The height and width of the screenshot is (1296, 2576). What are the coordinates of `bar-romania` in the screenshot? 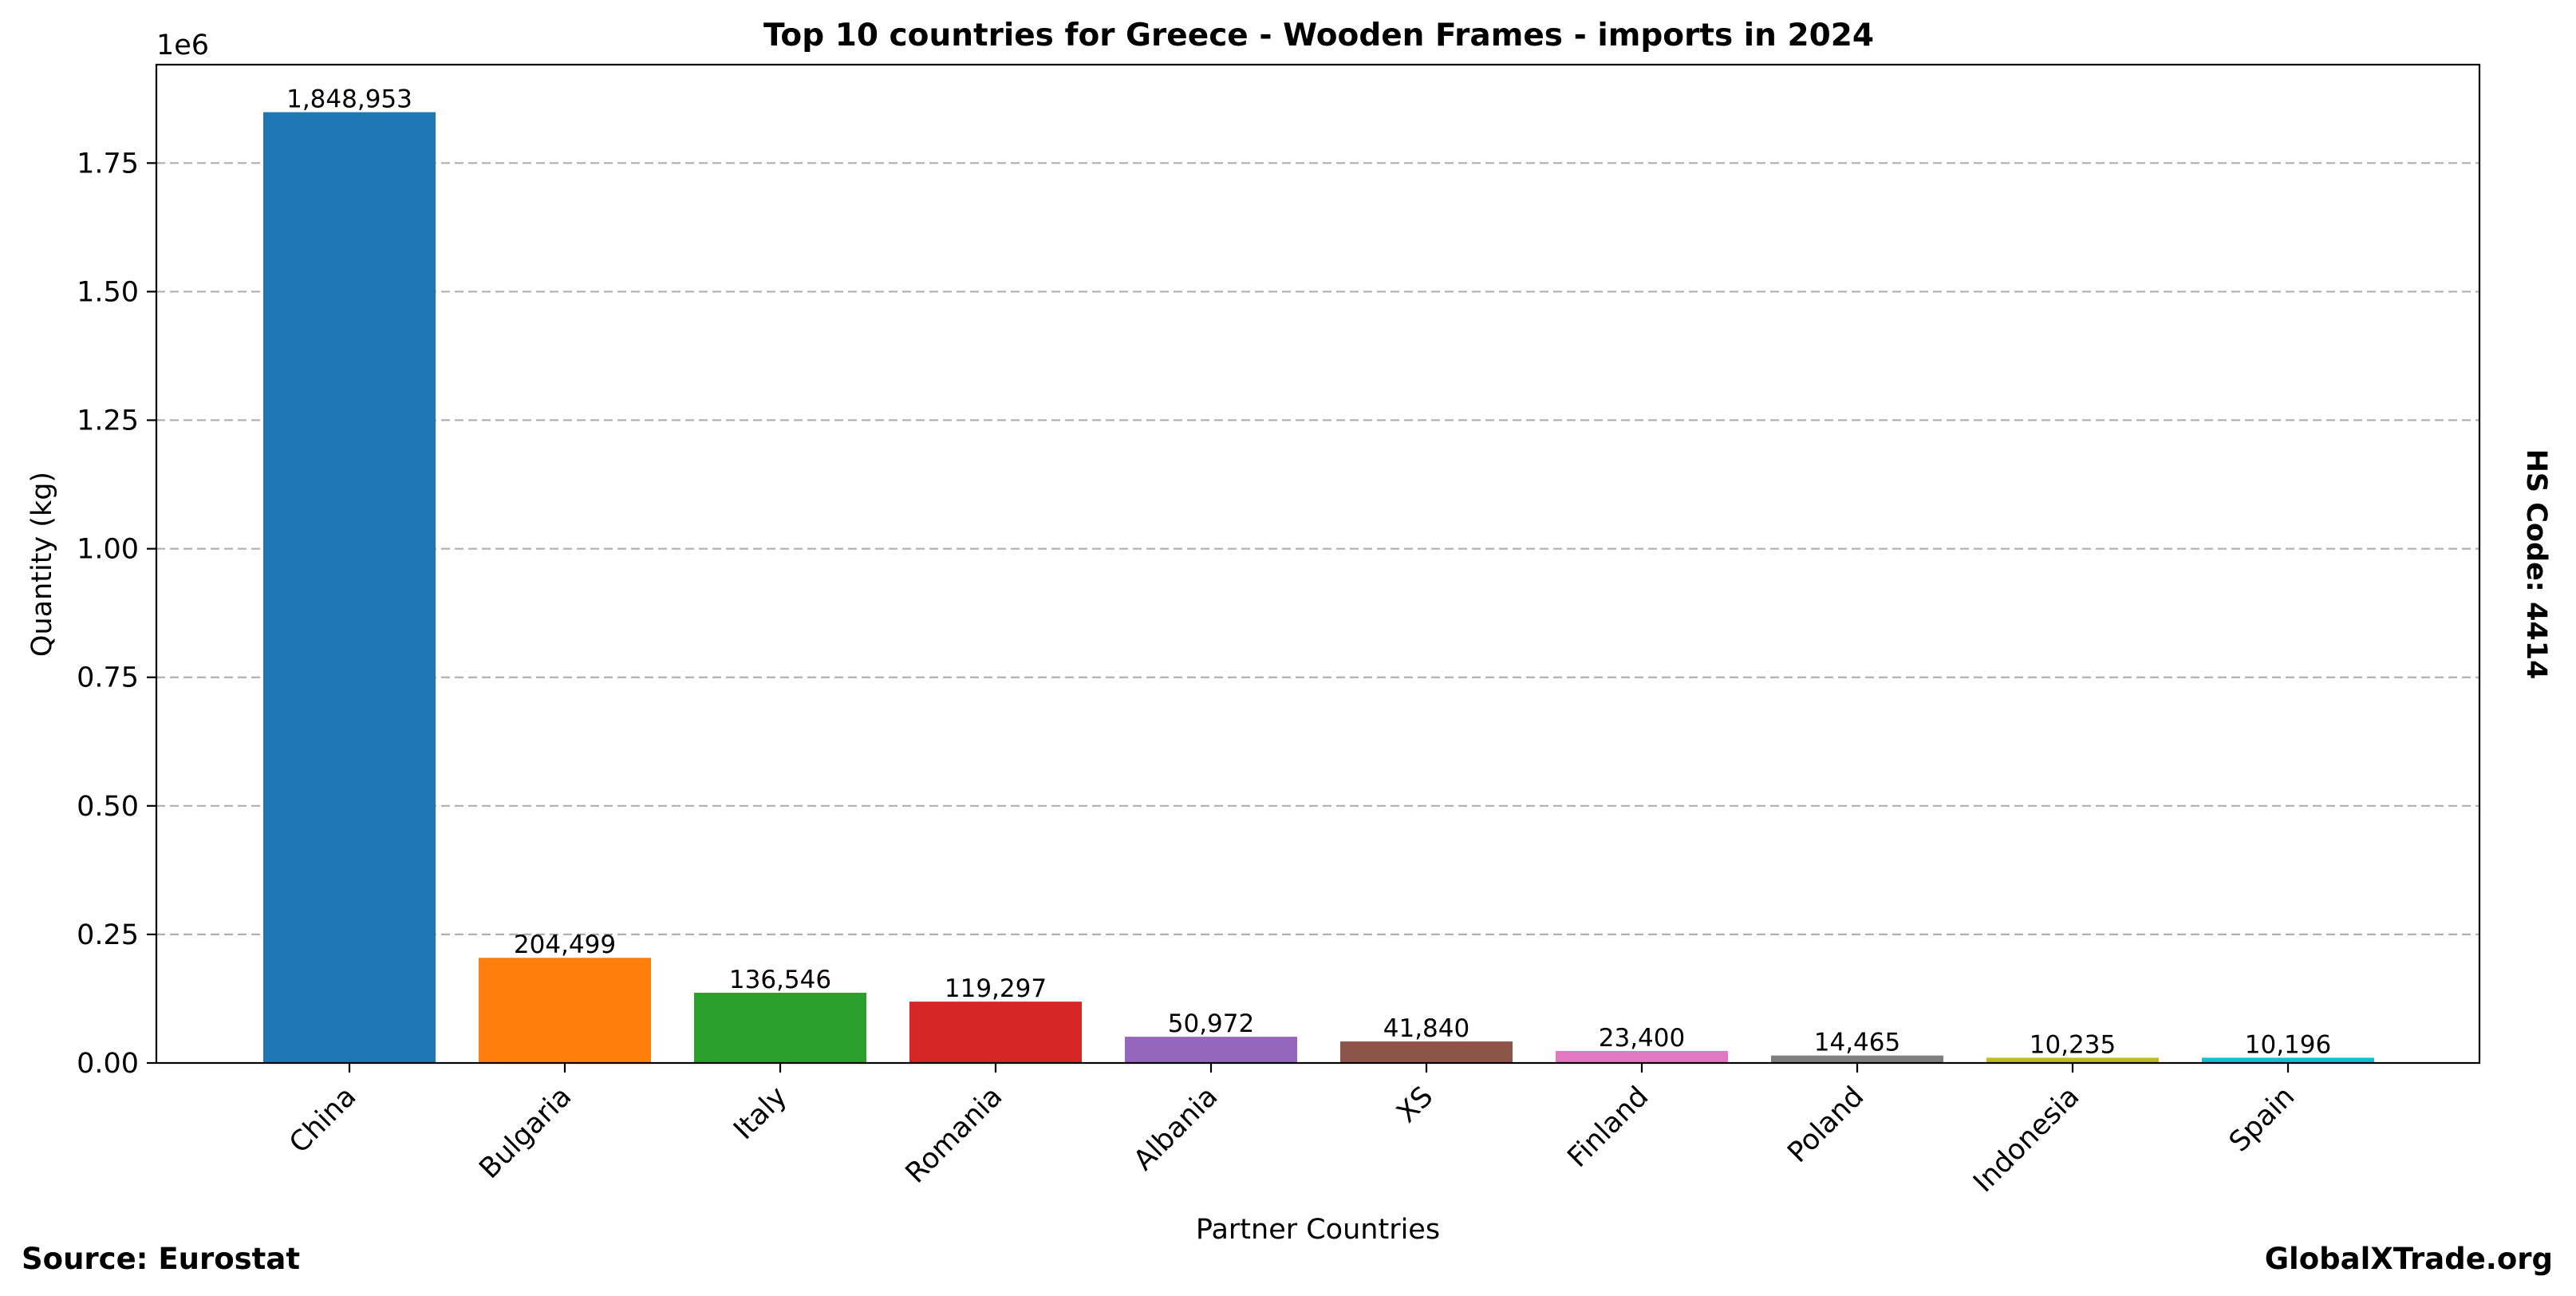 It's located at (996, 1032).